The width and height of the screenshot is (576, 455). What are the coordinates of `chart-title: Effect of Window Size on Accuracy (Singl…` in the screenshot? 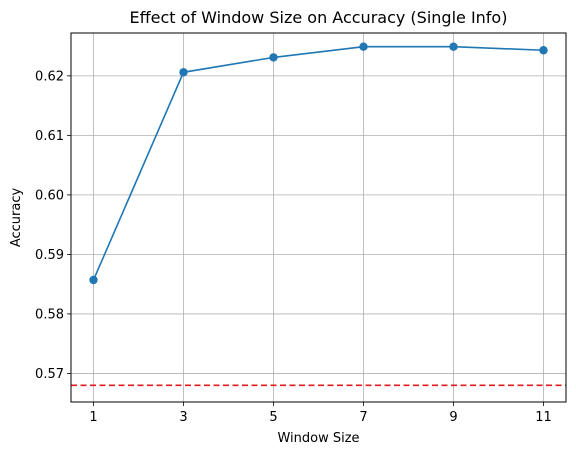 It's located at (319, 17).